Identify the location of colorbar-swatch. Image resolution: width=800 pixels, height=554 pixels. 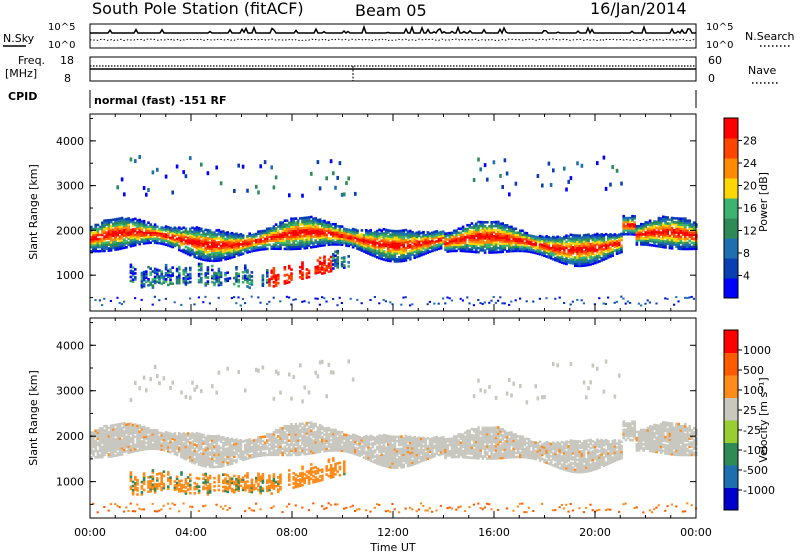
(731, 228).